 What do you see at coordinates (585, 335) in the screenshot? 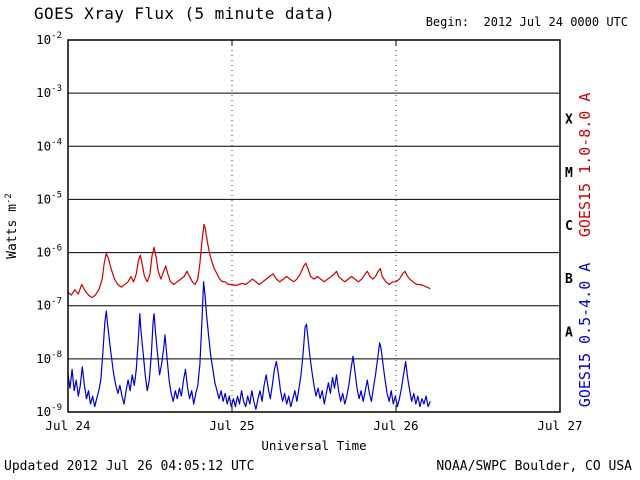
I see `short-wave-axis-label: GOES15 0.5-4.0 A` at bounding box center [585, 335].